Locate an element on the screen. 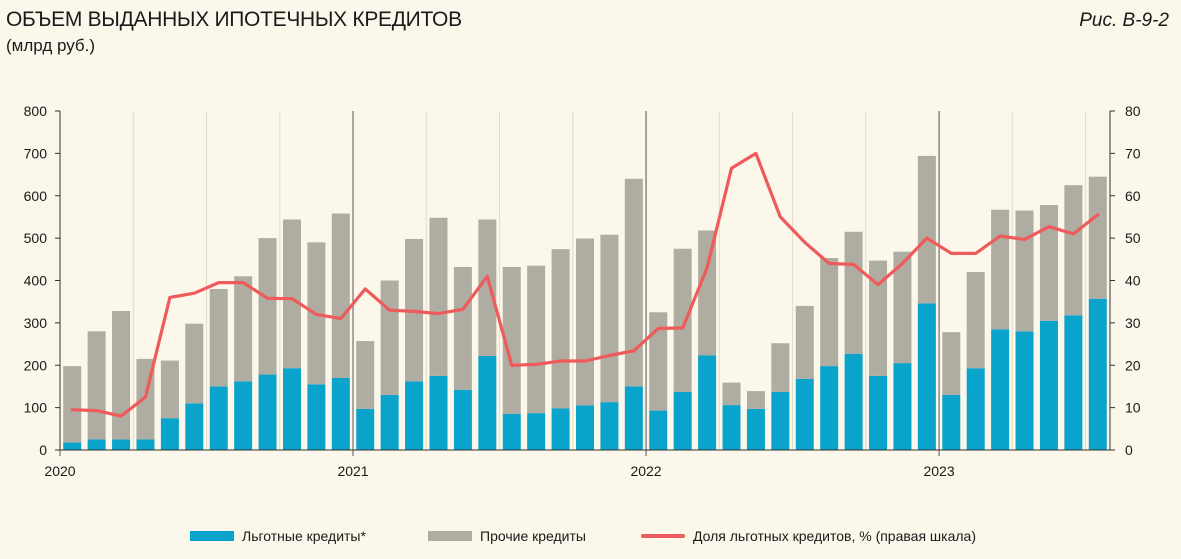 Image resolution: width=1181 pixels, height=559 pixels. right-tick-label: 80 is located at coordinates (1133, 111).